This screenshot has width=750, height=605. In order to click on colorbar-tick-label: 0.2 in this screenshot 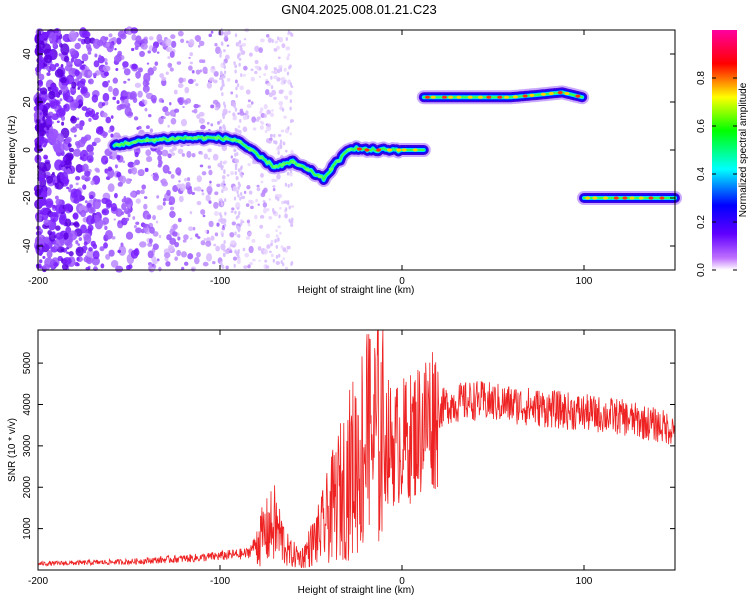, I will do `click(701, 222)`.